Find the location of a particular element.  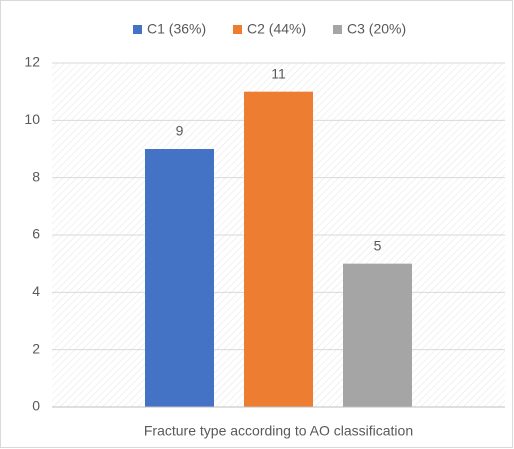

data-label: 11 is located at coordinates (278, 73).